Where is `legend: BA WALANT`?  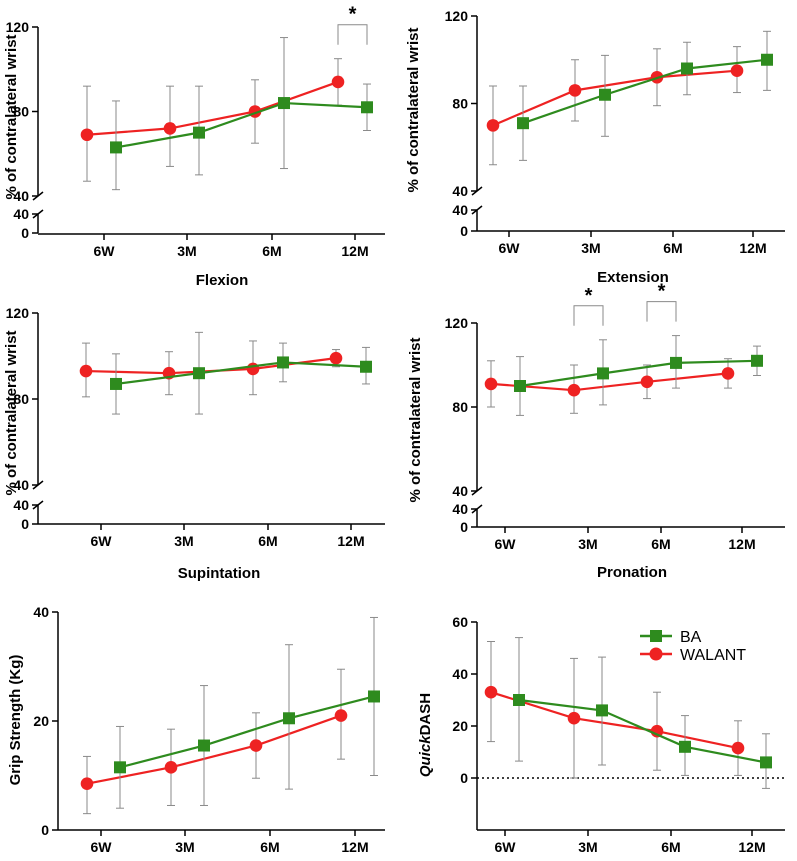 legend: BA WALANT is located at coordinates (693, 646).